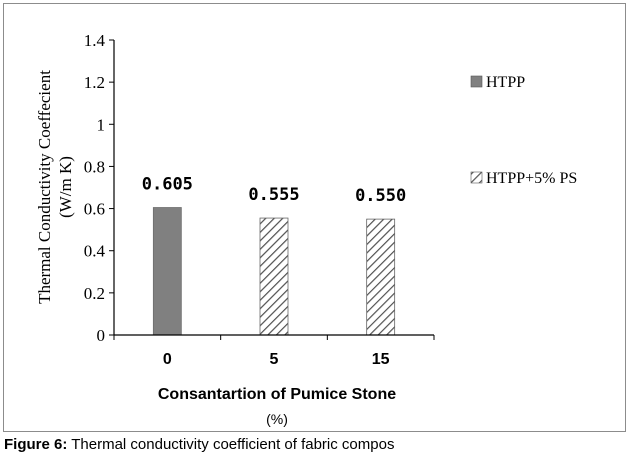 The height and width of the screenshot is (455, 631). What do you see at coordinates (95, 251) in the screenshot?
I see `y-tick-label: 0.4` at bounding box center [95, 251].